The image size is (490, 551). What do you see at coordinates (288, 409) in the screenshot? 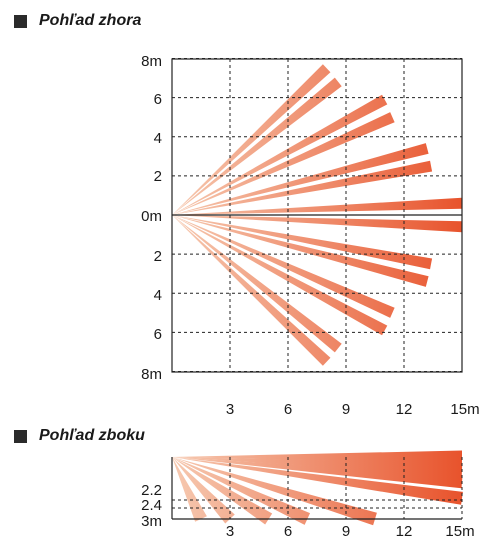
I see `top-x-label: 6` at bounding box center [288, 409].